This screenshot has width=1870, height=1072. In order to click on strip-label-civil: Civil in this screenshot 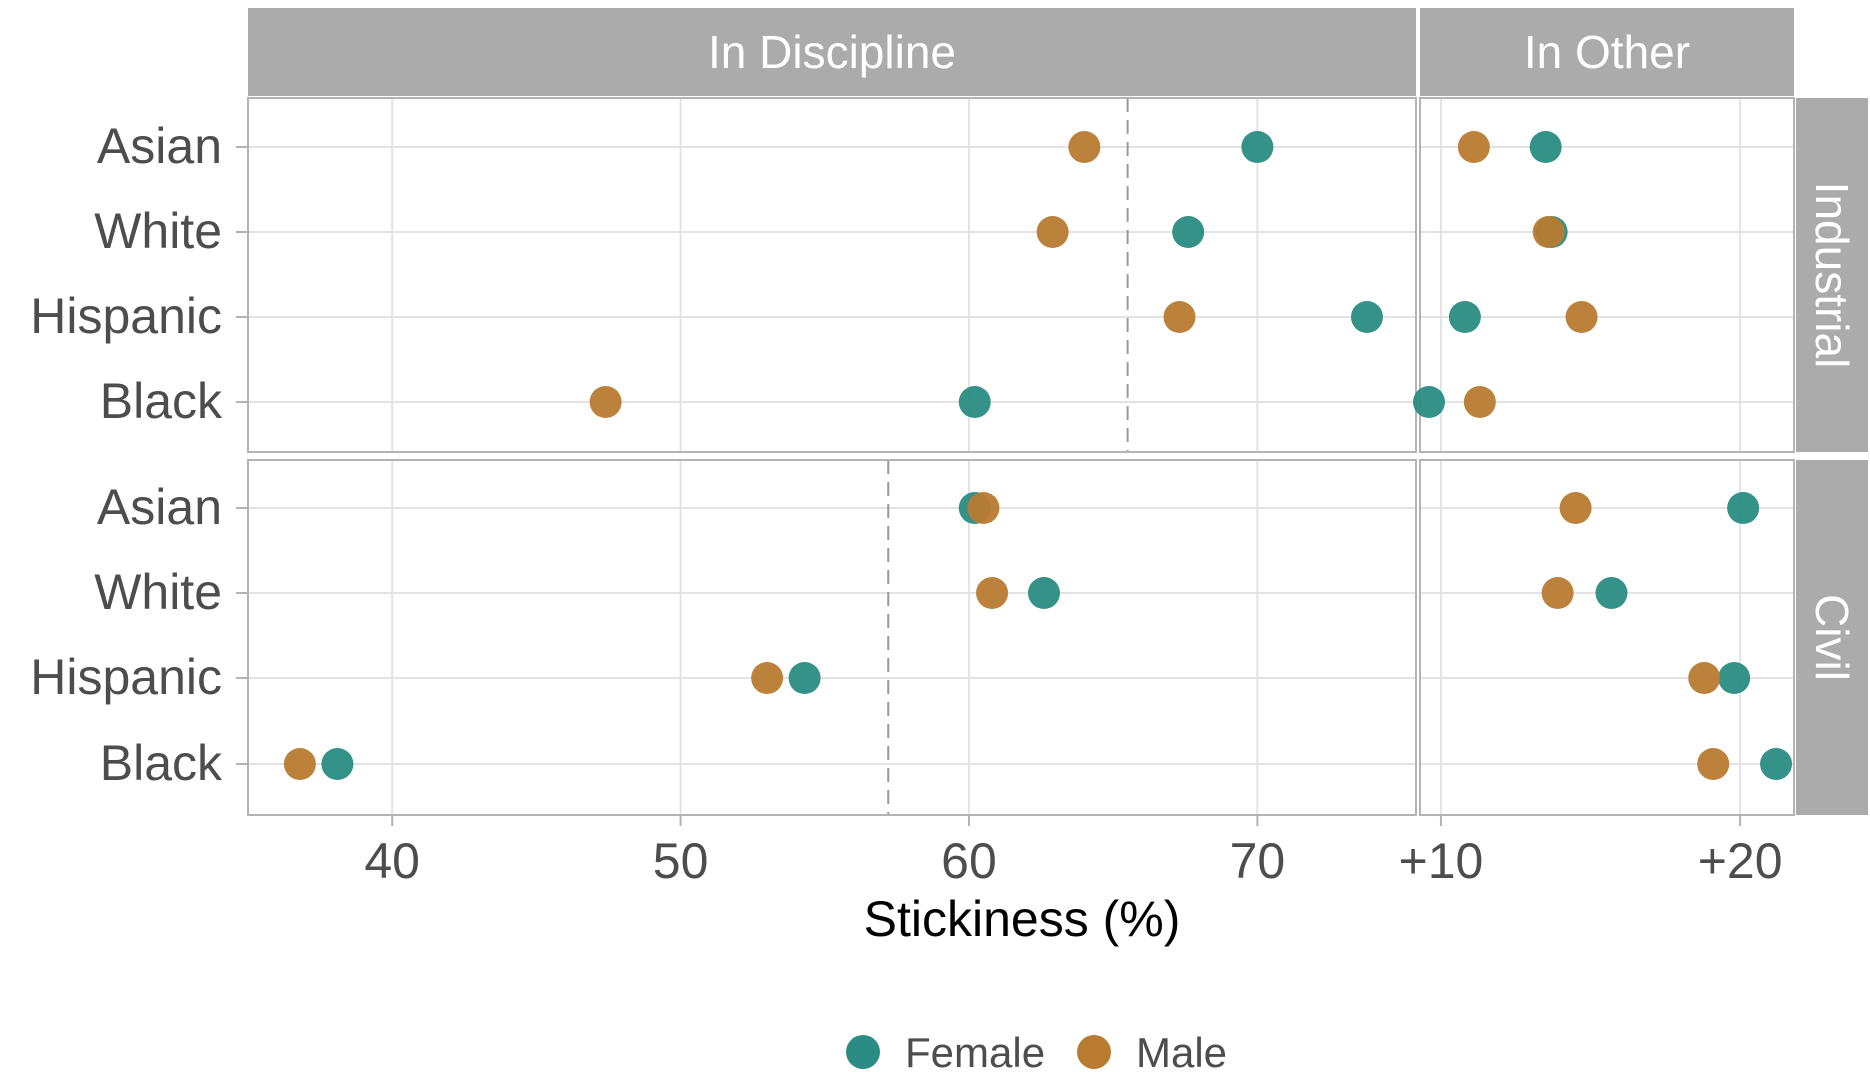, I will do `click(1832, 637)`.